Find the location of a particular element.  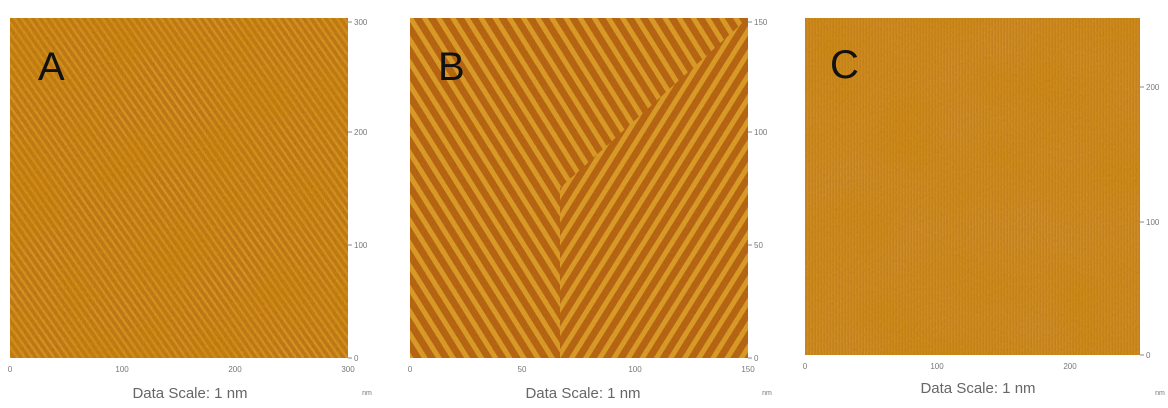

y-tick-label: 300 is located at coordinates (361, 22).